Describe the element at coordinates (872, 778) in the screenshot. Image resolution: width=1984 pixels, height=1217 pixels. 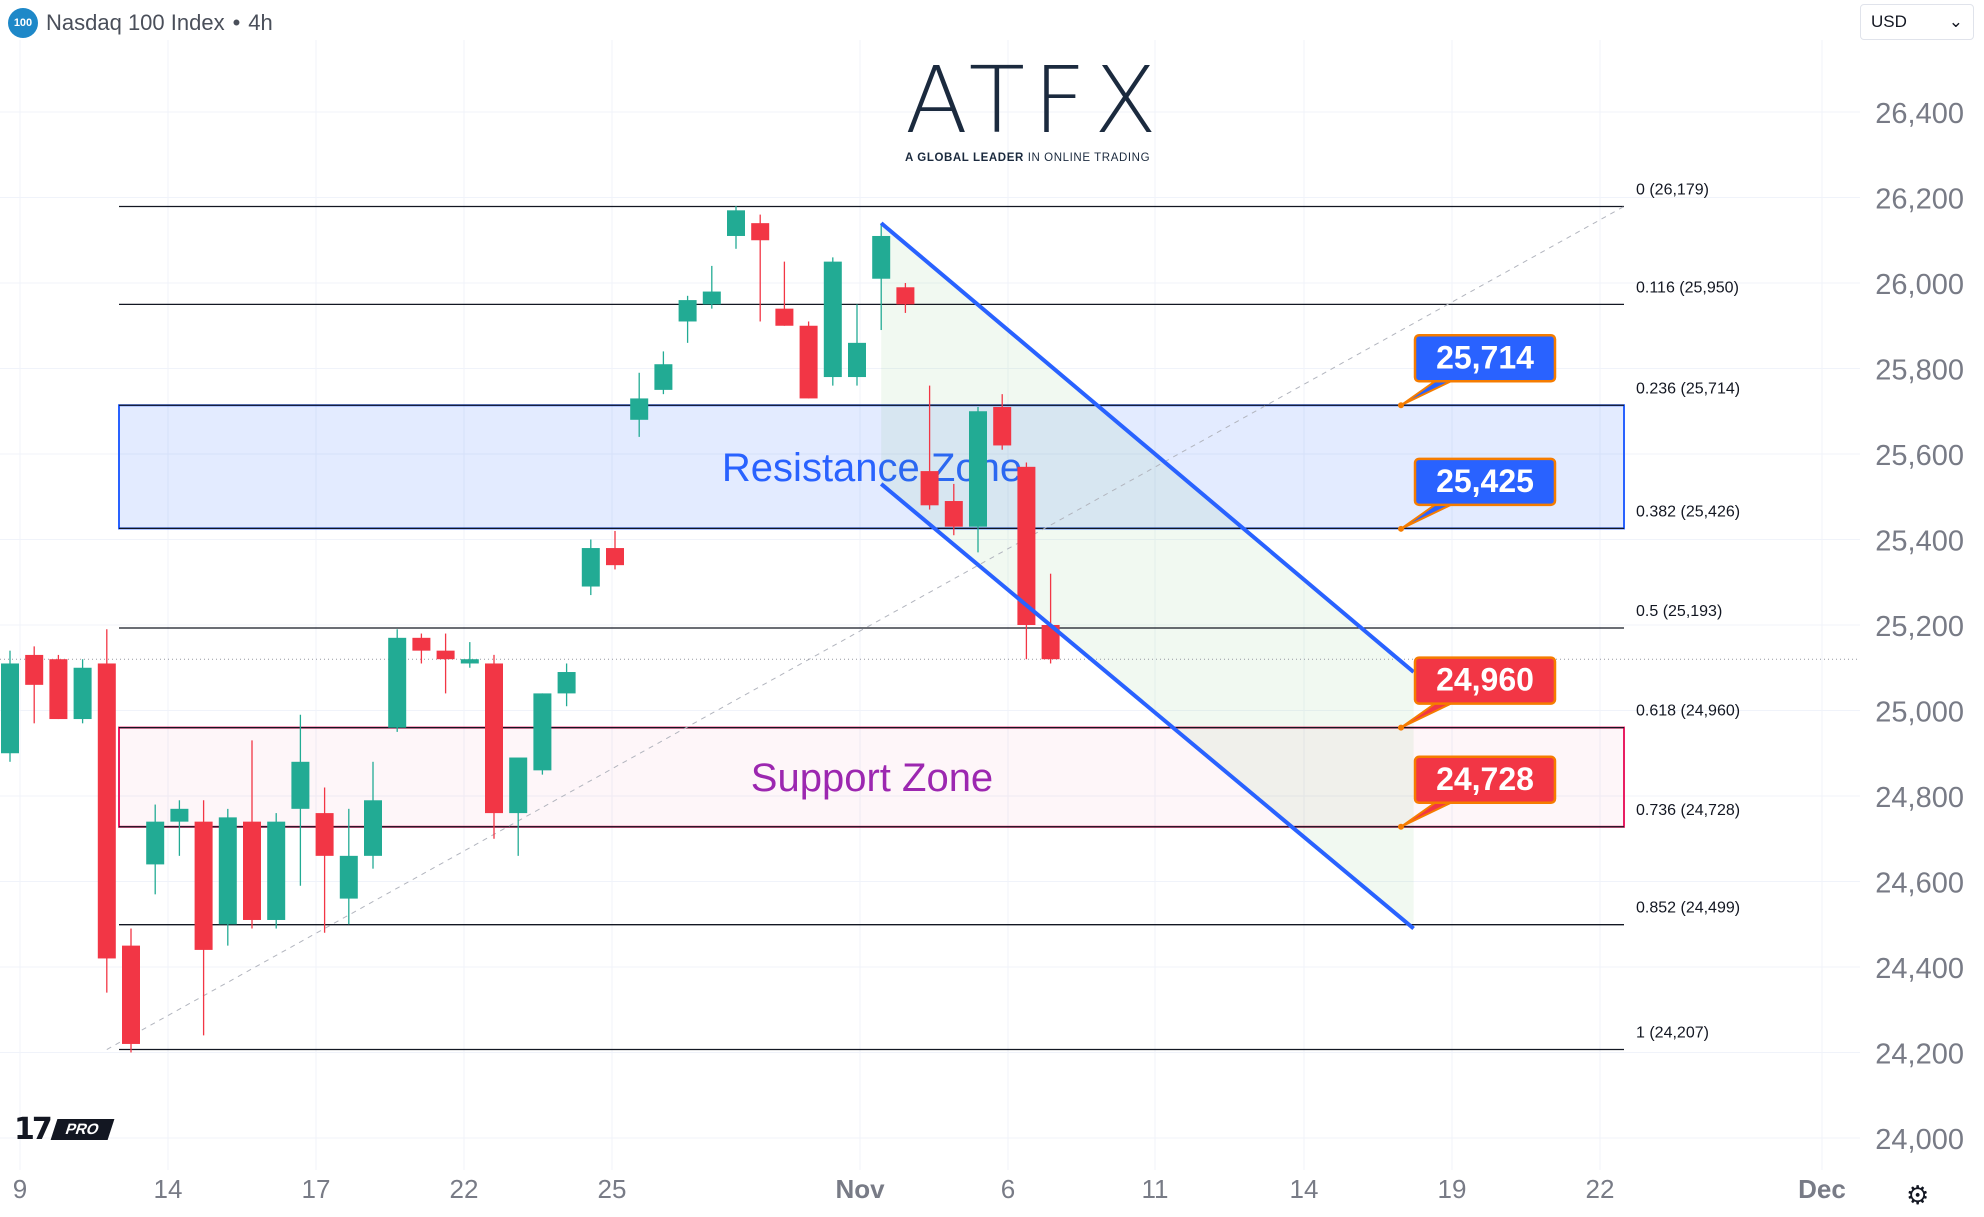
I see `support-zone-label: Support Zone` at that location.